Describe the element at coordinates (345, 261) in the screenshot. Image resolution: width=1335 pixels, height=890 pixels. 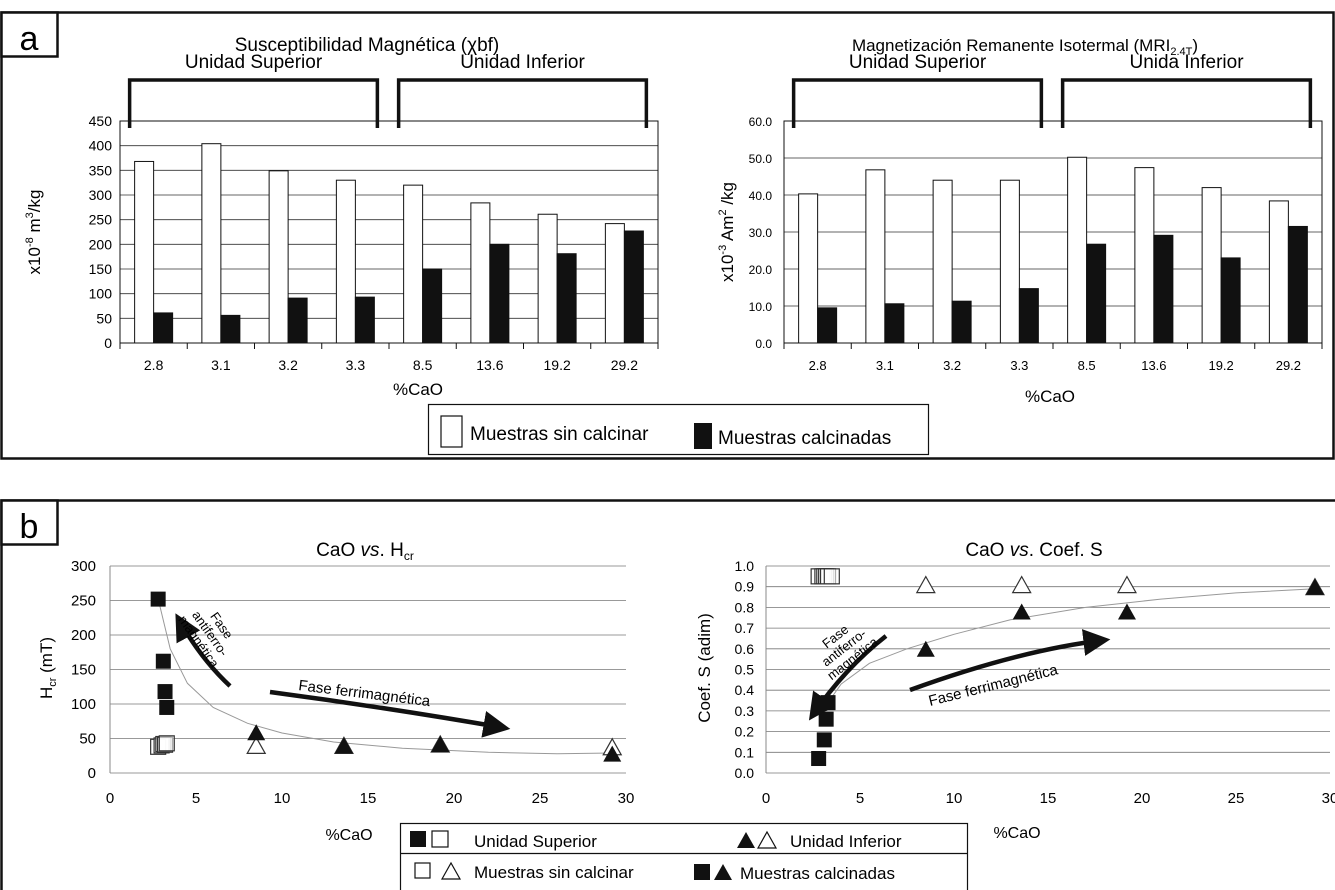
I see `bar-uncalcined-3.3` at that location.